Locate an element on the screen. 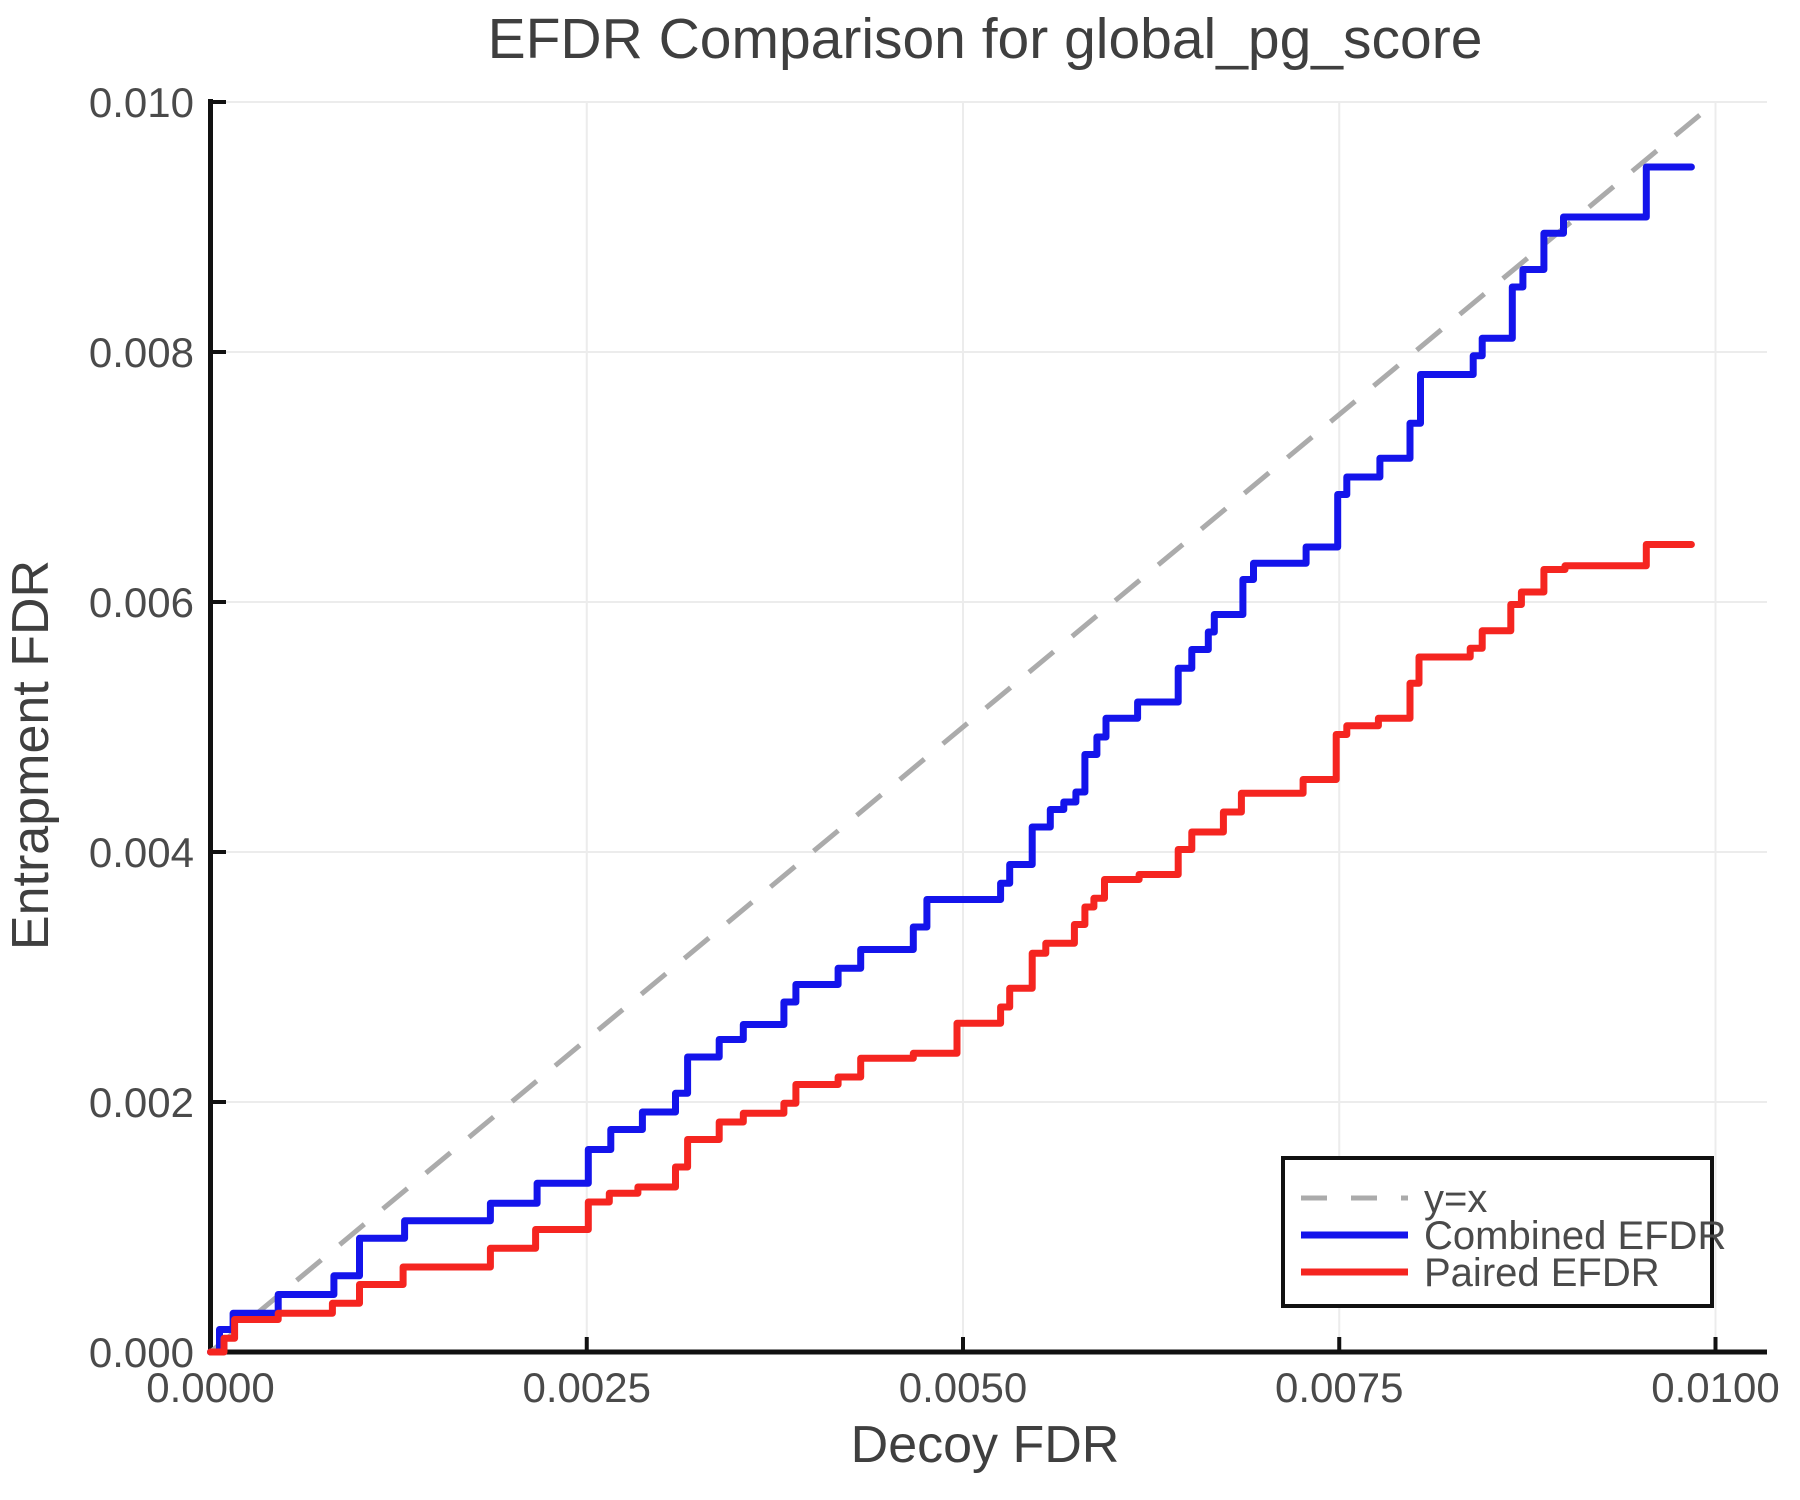 The height and width of the screenshot is (1500, 1800). chart-title: EFDR Comparison for global_pg_score is located at coordinates (985, 39).